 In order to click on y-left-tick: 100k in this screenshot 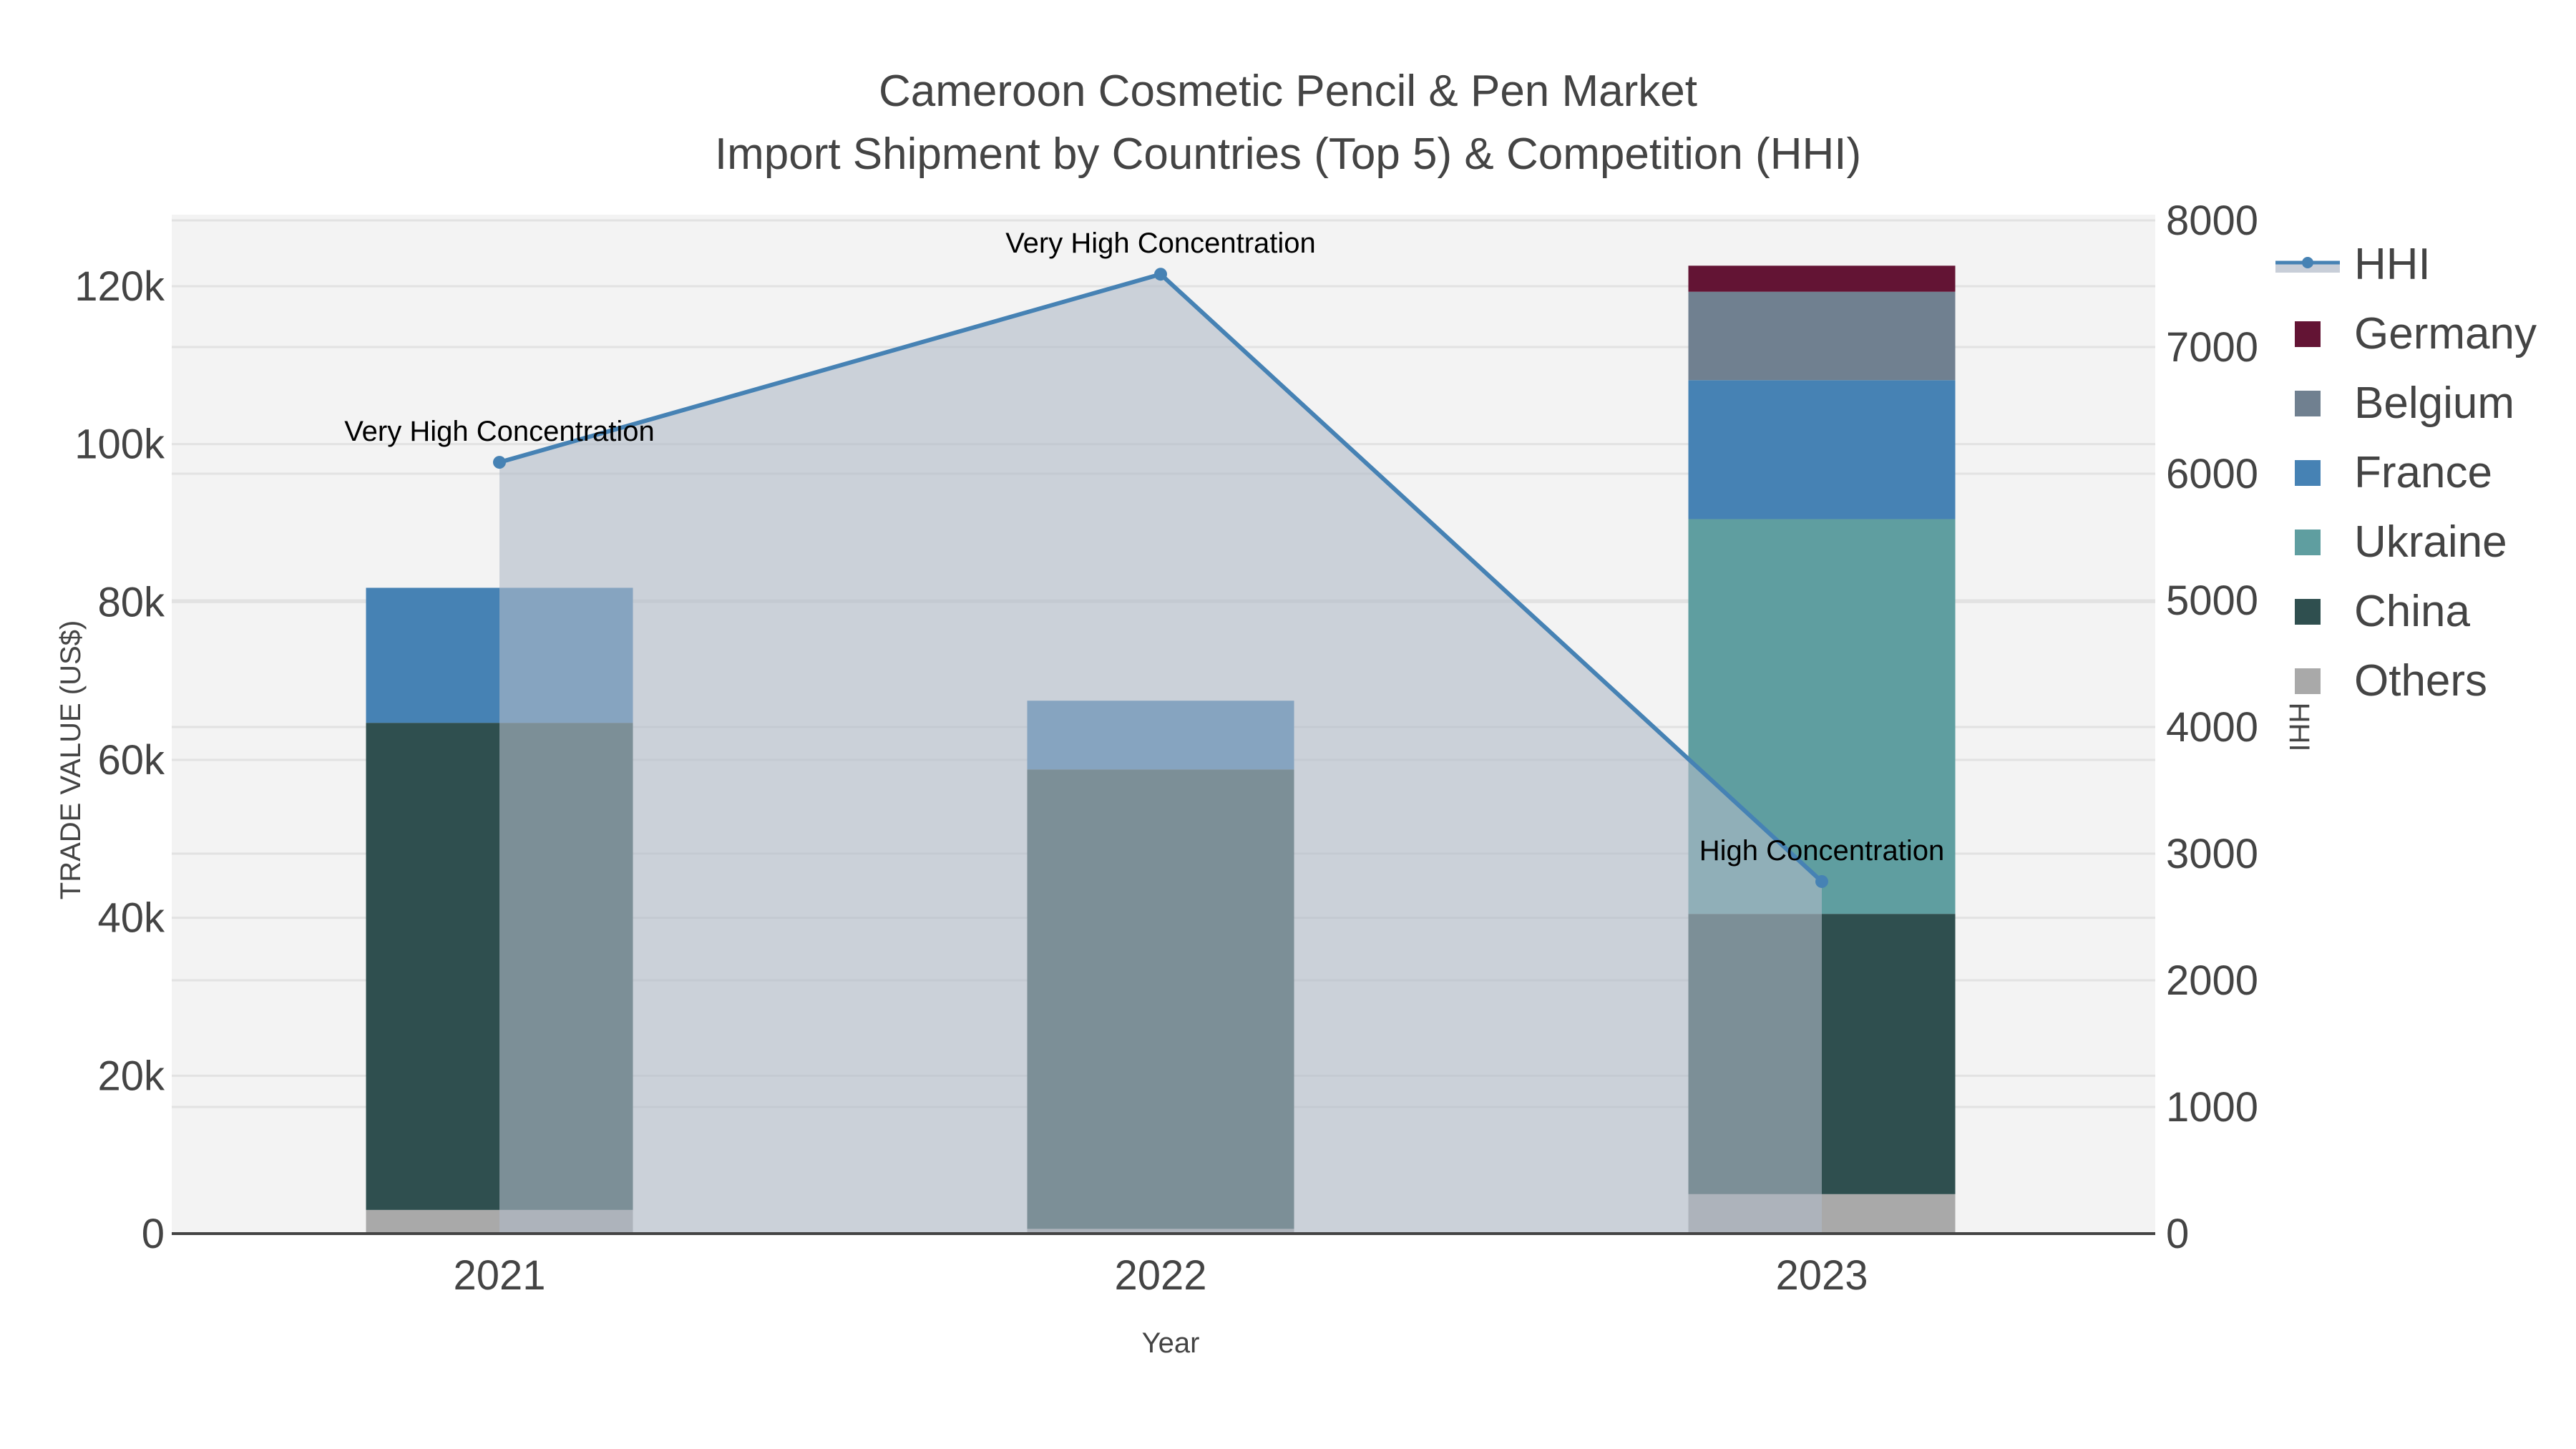, I will do `click(119, 444)`.